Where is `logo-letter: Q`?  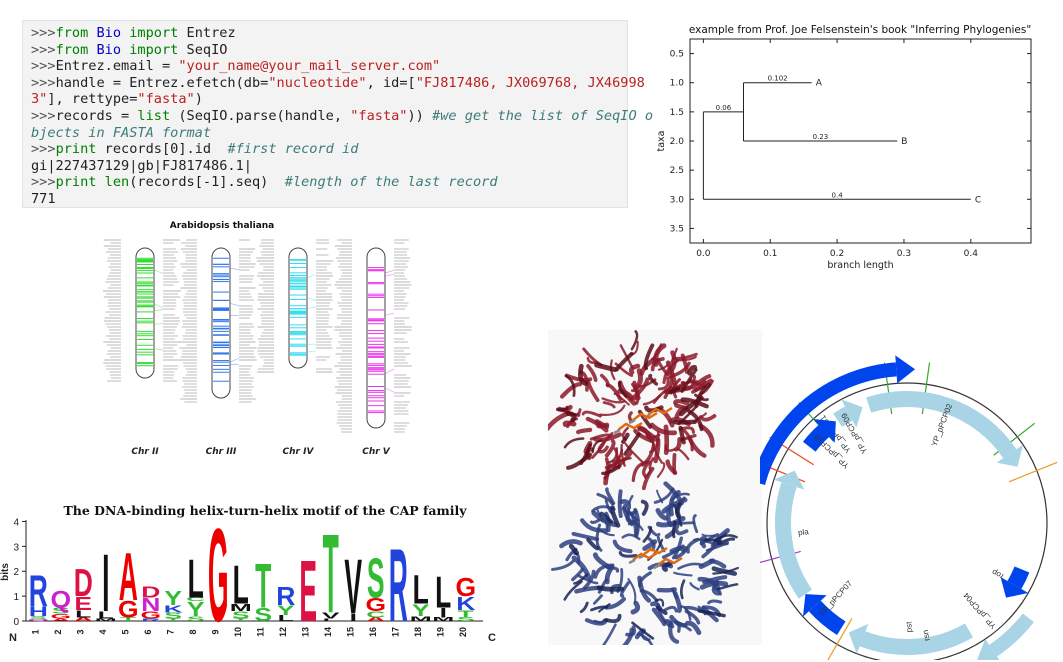
logo-letter: Q is located at coordinates (60, 599).